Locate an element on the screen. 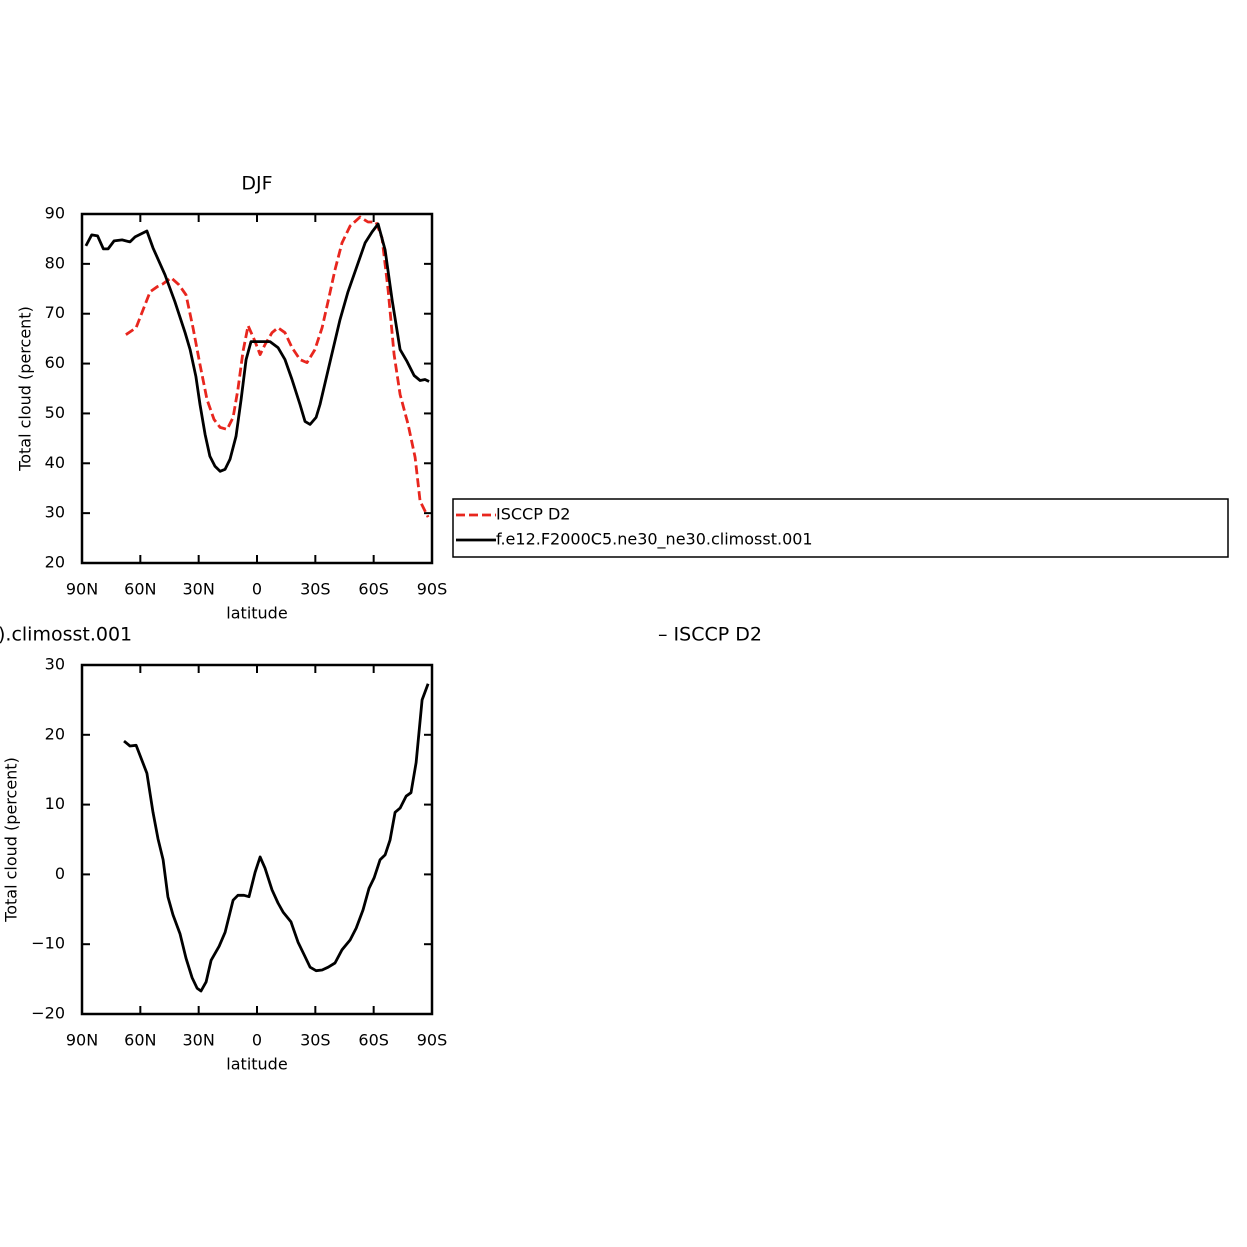 The width and height of the screenshot is (1247, 1247). y-tick-label: 80 is located at coordinates (55, 262).